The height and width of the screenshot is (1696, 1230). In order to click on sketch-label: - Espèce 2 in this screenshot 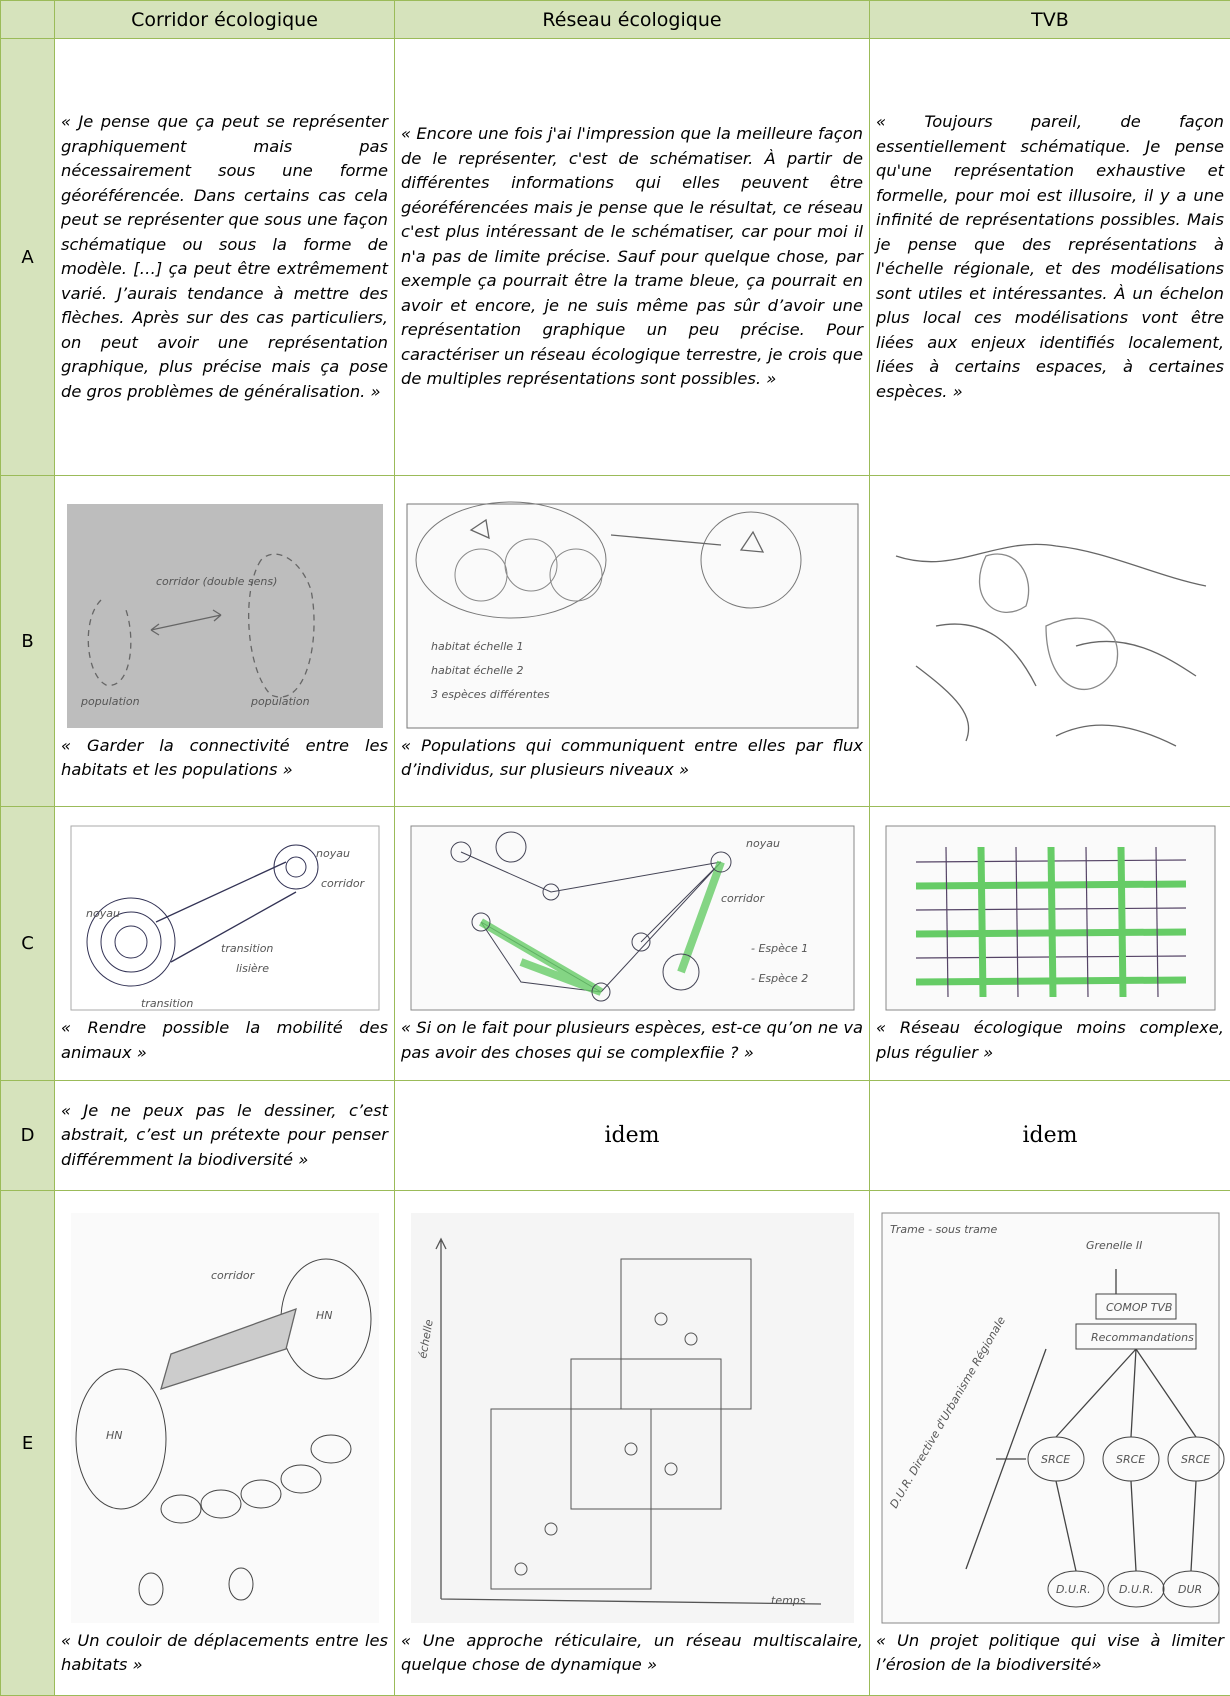, I will do `click(779, 978)`.